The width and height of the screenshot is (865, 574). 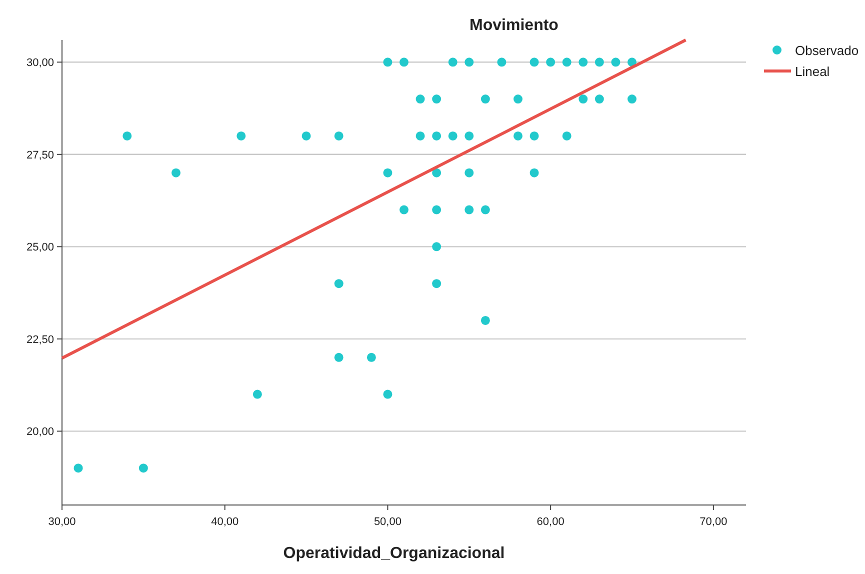 I want to click on x-tick-label: 70,00, so click(x=714, y=522).